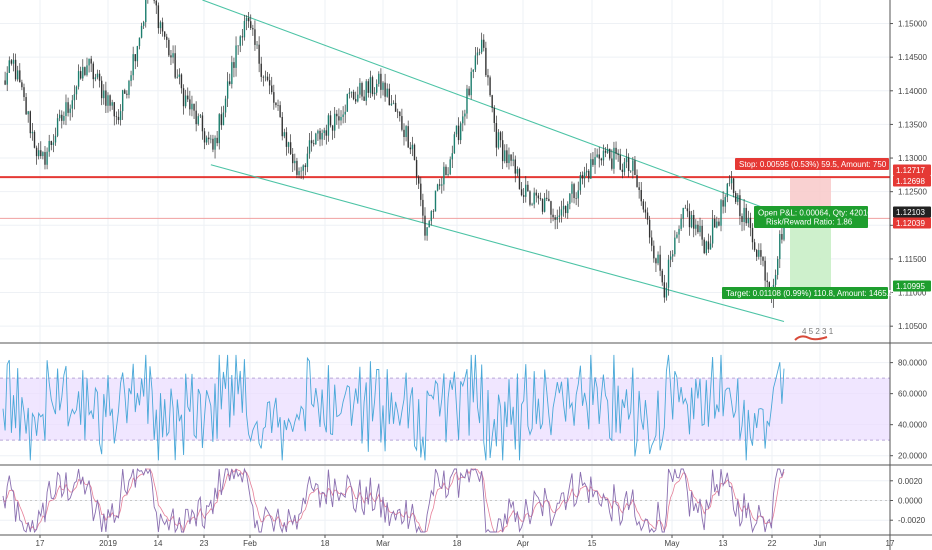  What do you see at coordinates (912, 192) in the screenshot?
I see `y-tick-label: 1.12500` at bounding box center [912, 192].